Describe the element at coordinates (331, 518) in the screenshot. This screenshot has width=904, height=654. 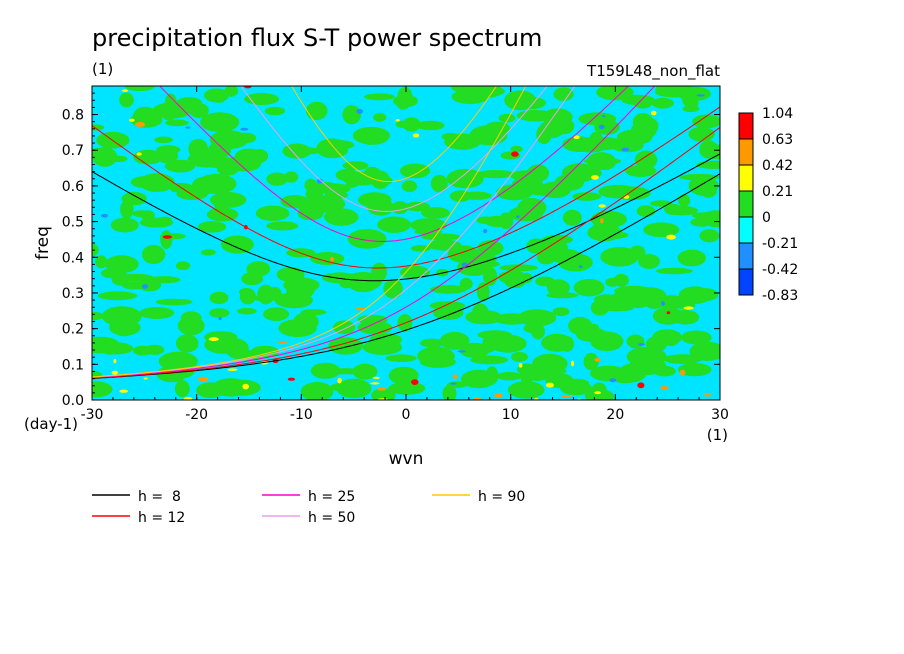
I see `legend-label: h = 50` at that location.